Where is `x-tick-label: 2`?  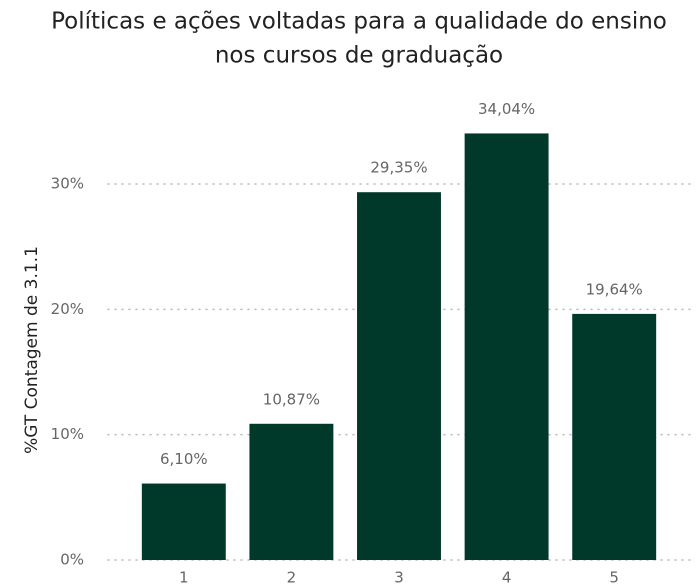 x-tick-label: 2 is located at coordinates (292, 578).